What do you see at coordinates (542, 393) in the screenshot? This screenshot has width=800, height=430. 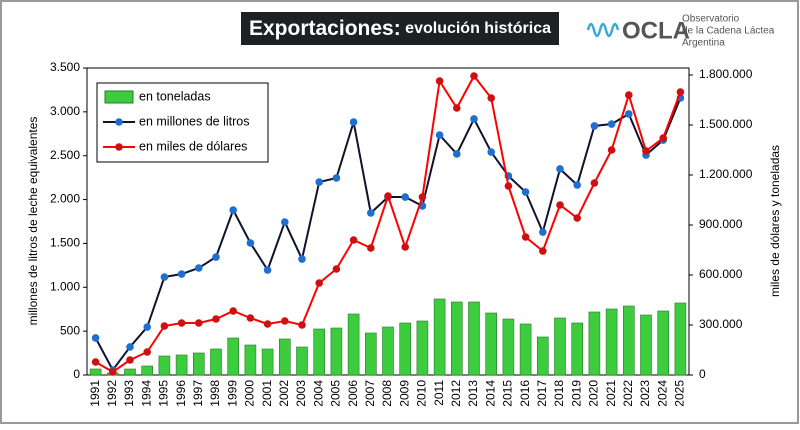 I see `x-tick-label: 2017` at bounding box center [542, 393].